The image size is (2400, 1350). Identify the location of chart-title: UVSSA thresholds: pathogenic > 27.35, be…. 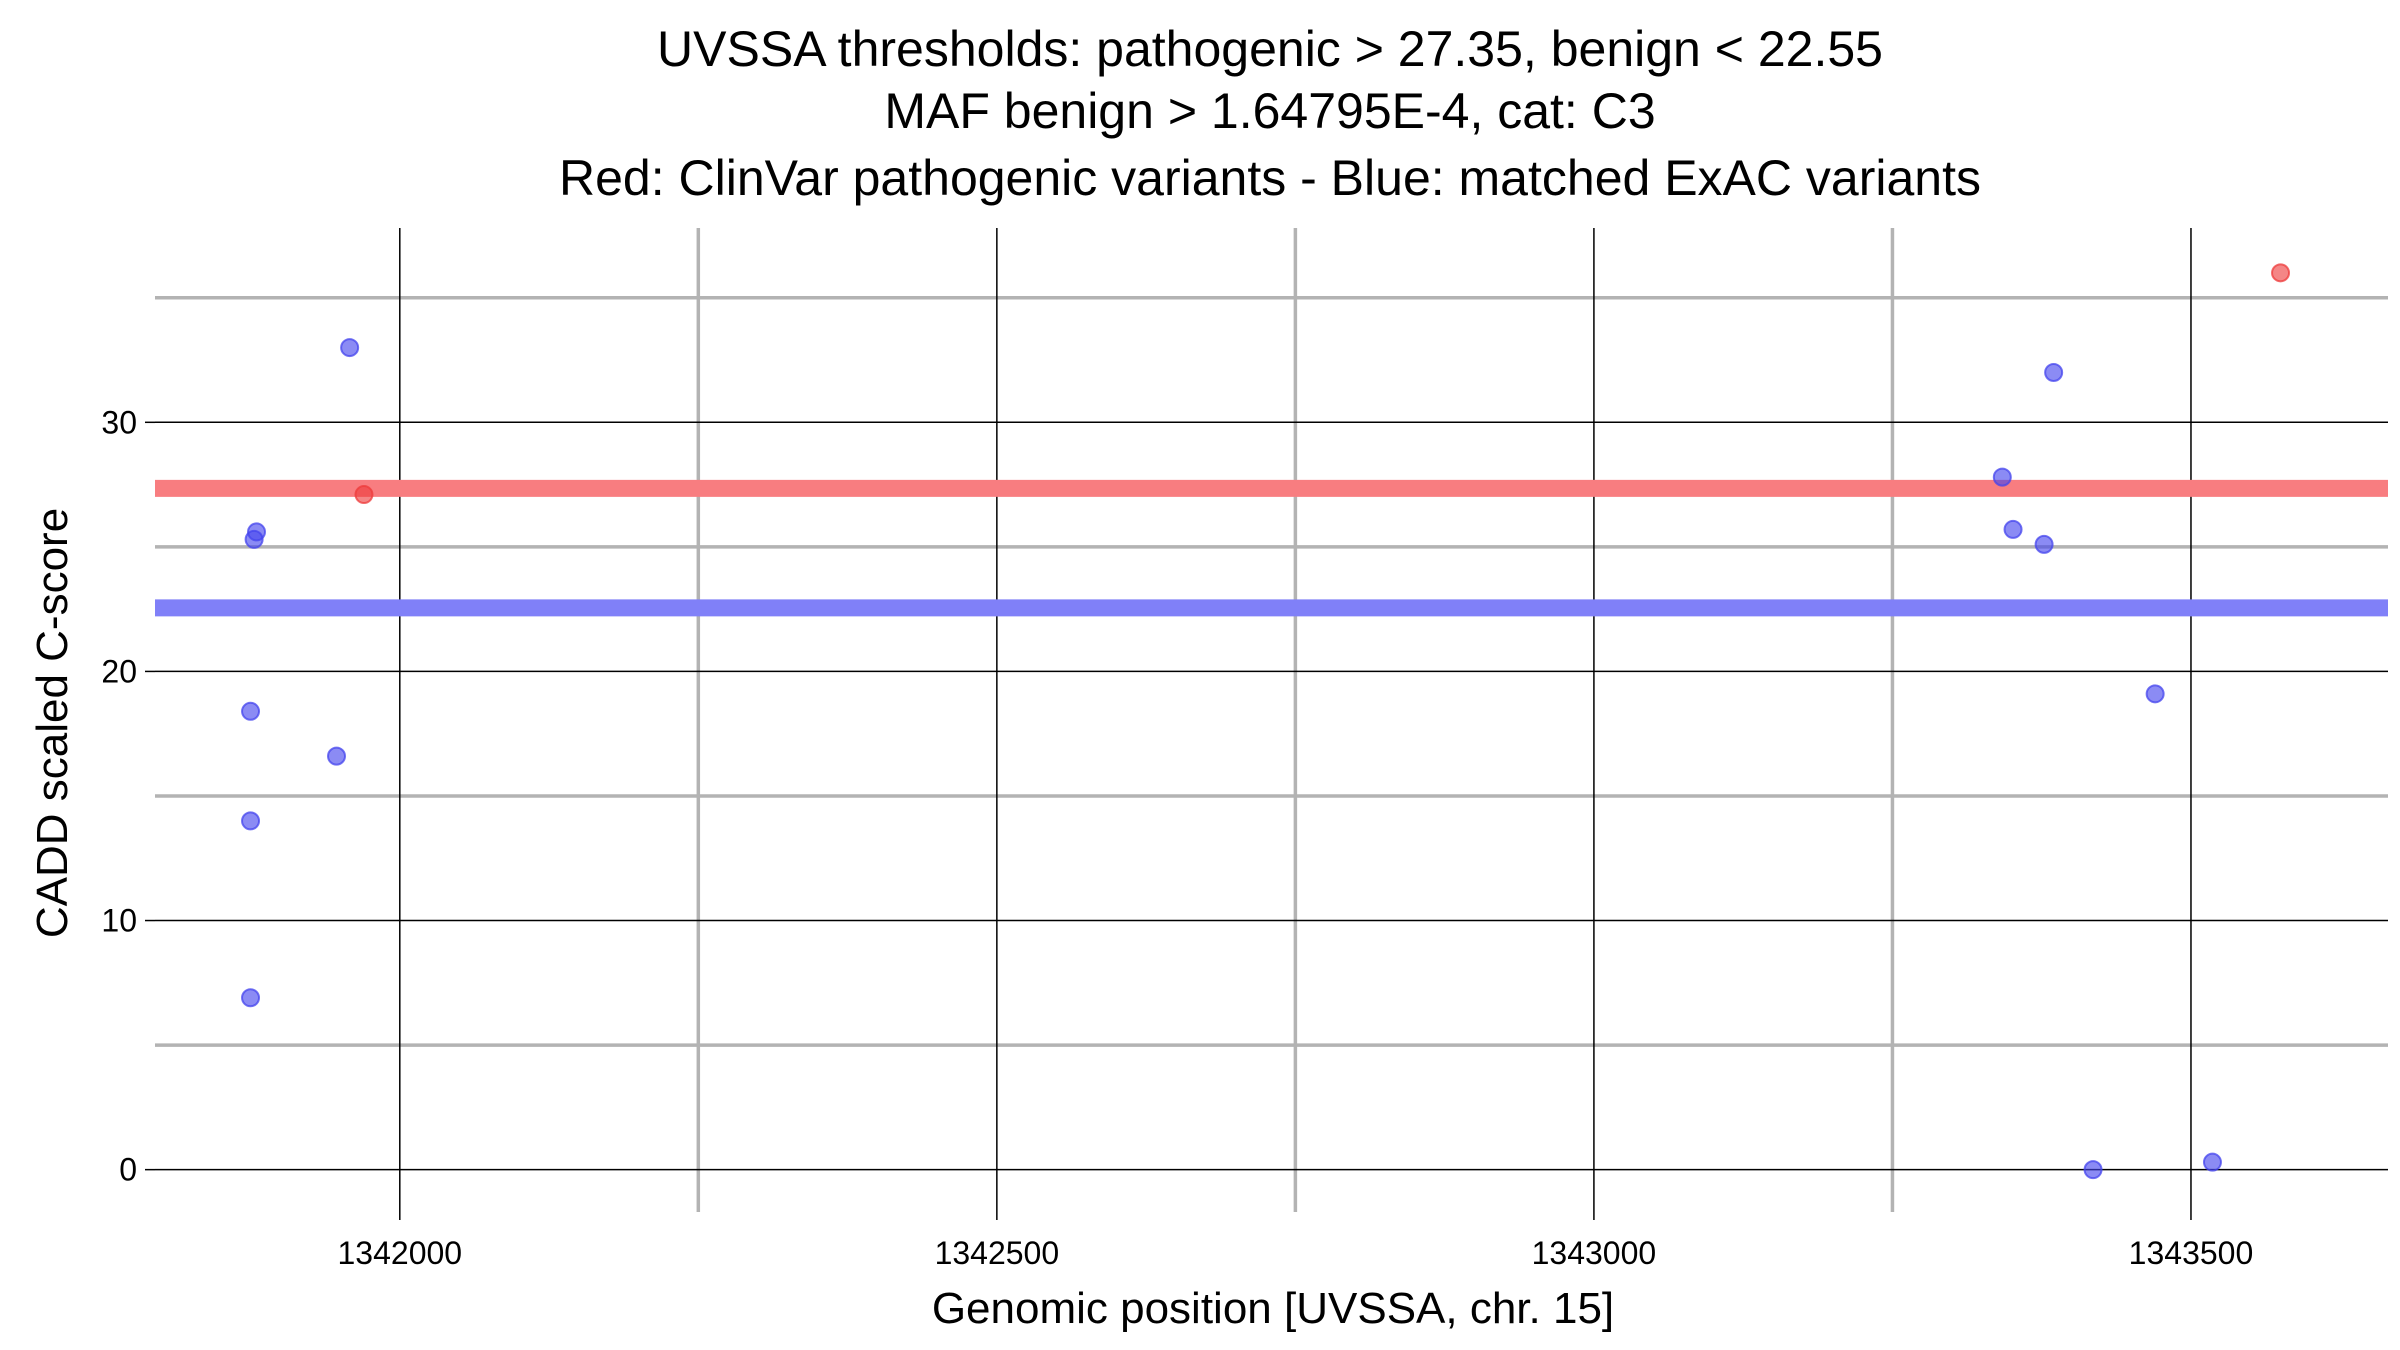
(1270, 113).